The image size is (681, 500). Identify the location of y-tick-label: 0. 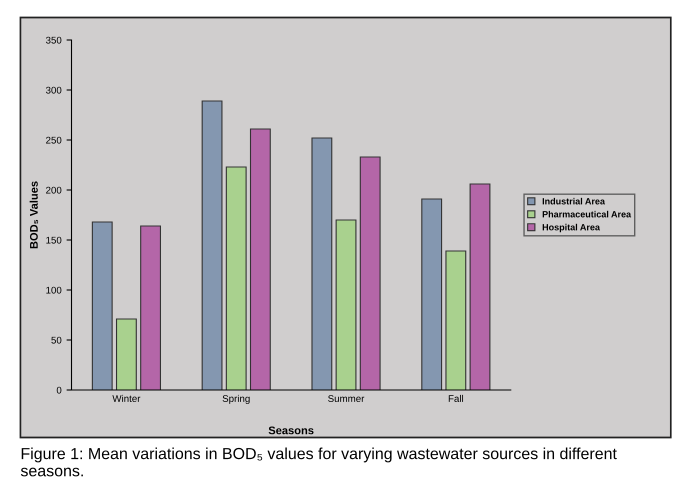
(59, 390).